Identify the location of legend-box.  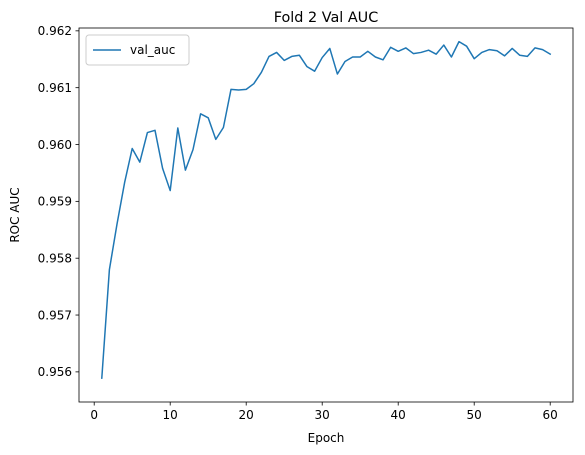
(137, 50).